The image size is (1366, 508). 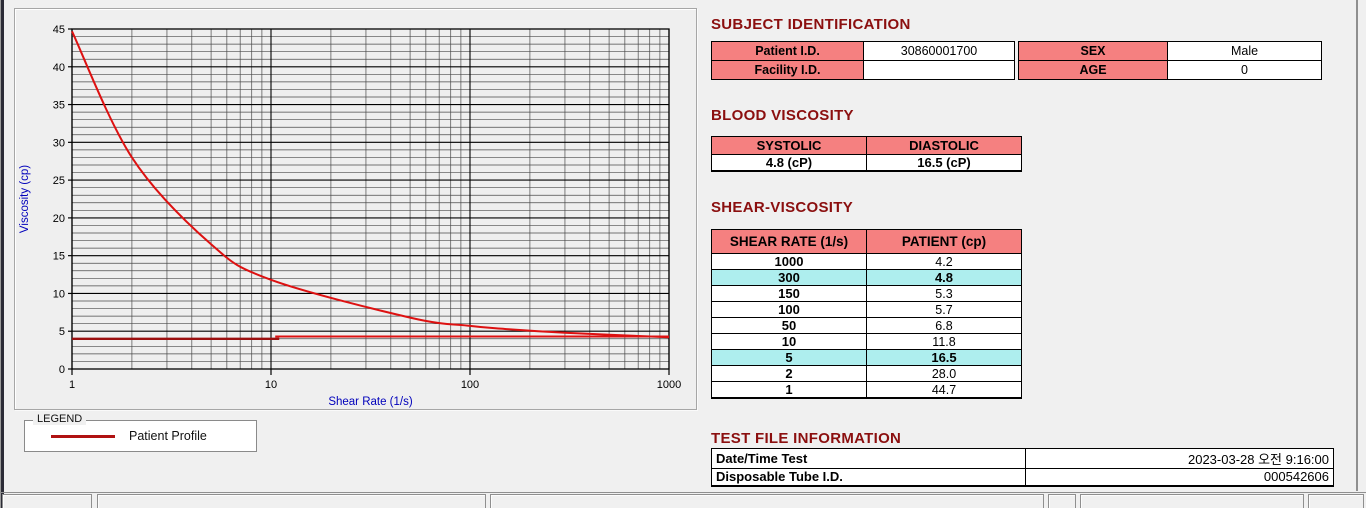 I want to click on datetime-test-value: 2023-03-28 오전 9:16:00, so click(x=1179, y=458).